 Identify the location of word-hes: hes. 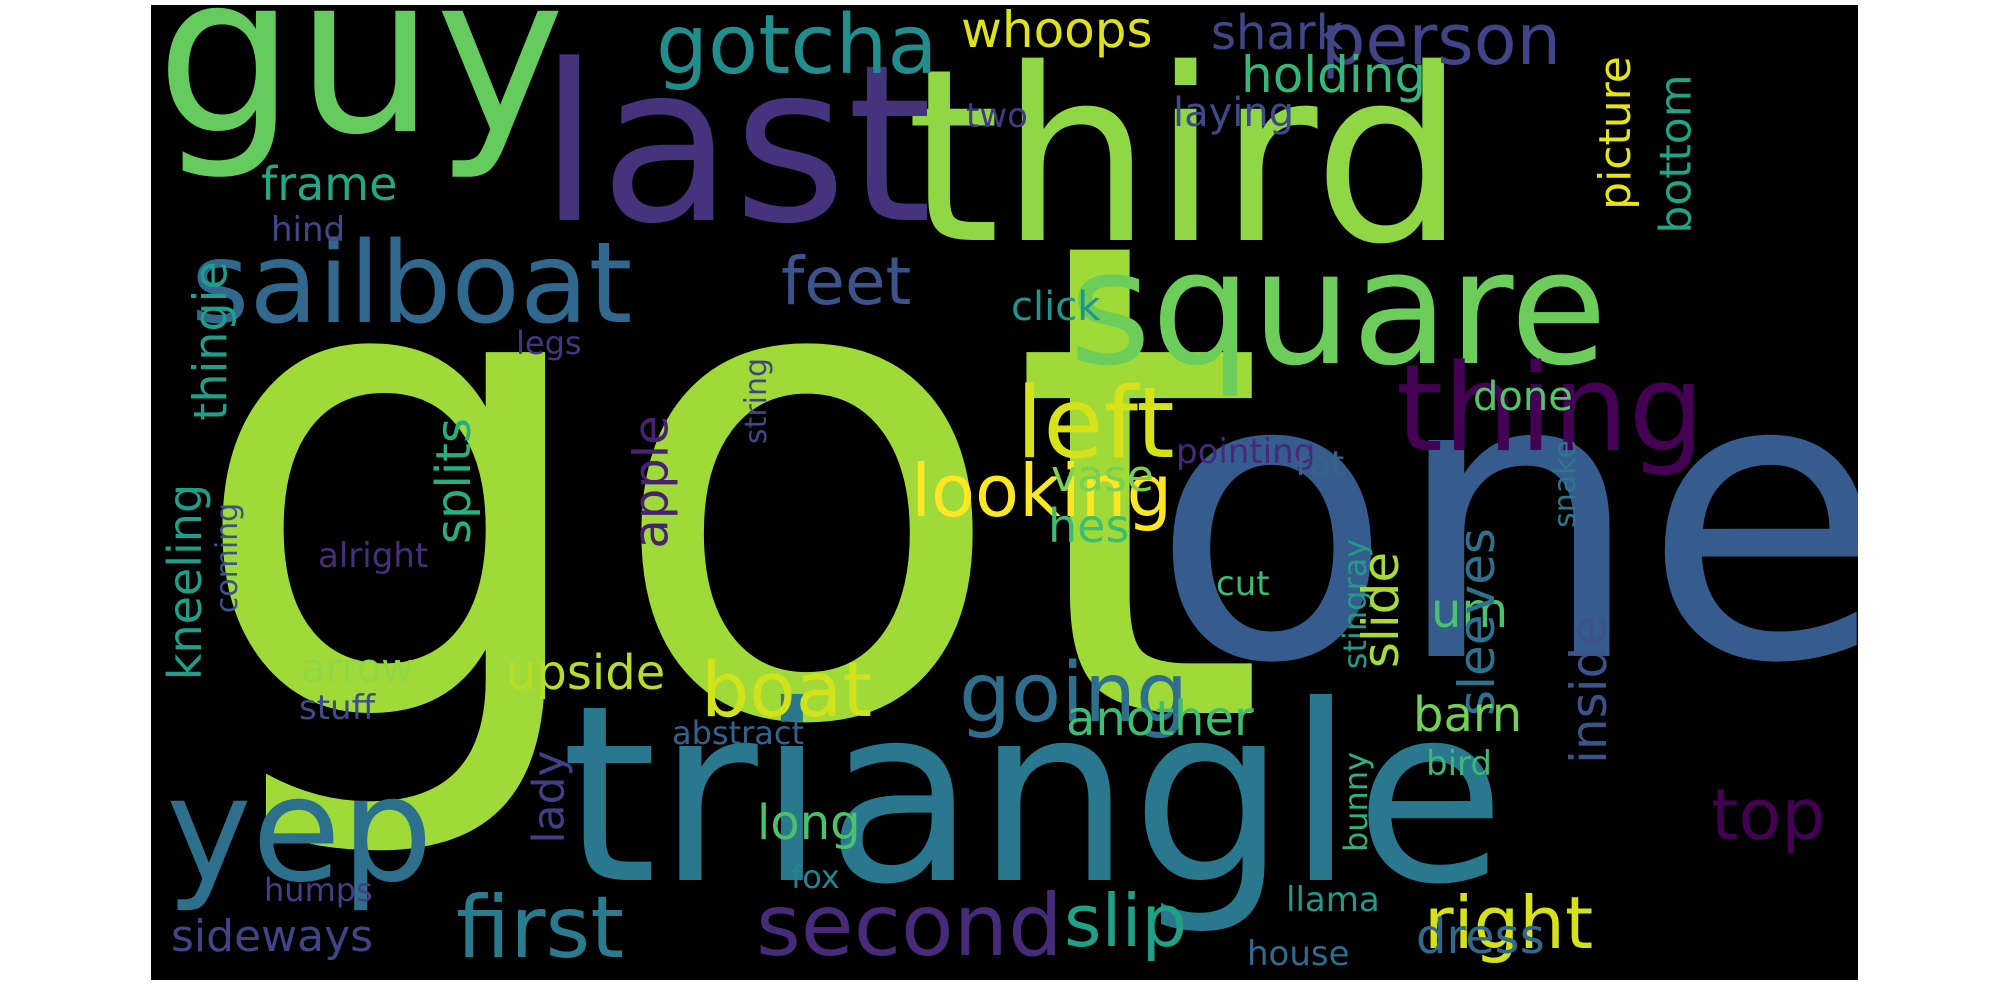
(1089, 526).